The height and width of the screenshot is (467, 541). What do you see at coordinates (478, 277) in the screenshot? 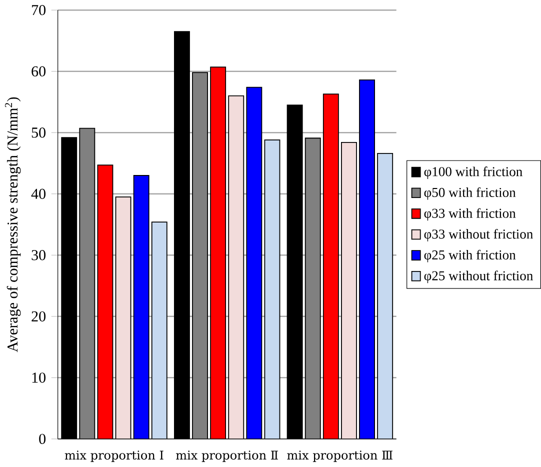
I see `legend-label: φ25 without friction` at bounding box center [478, 277].